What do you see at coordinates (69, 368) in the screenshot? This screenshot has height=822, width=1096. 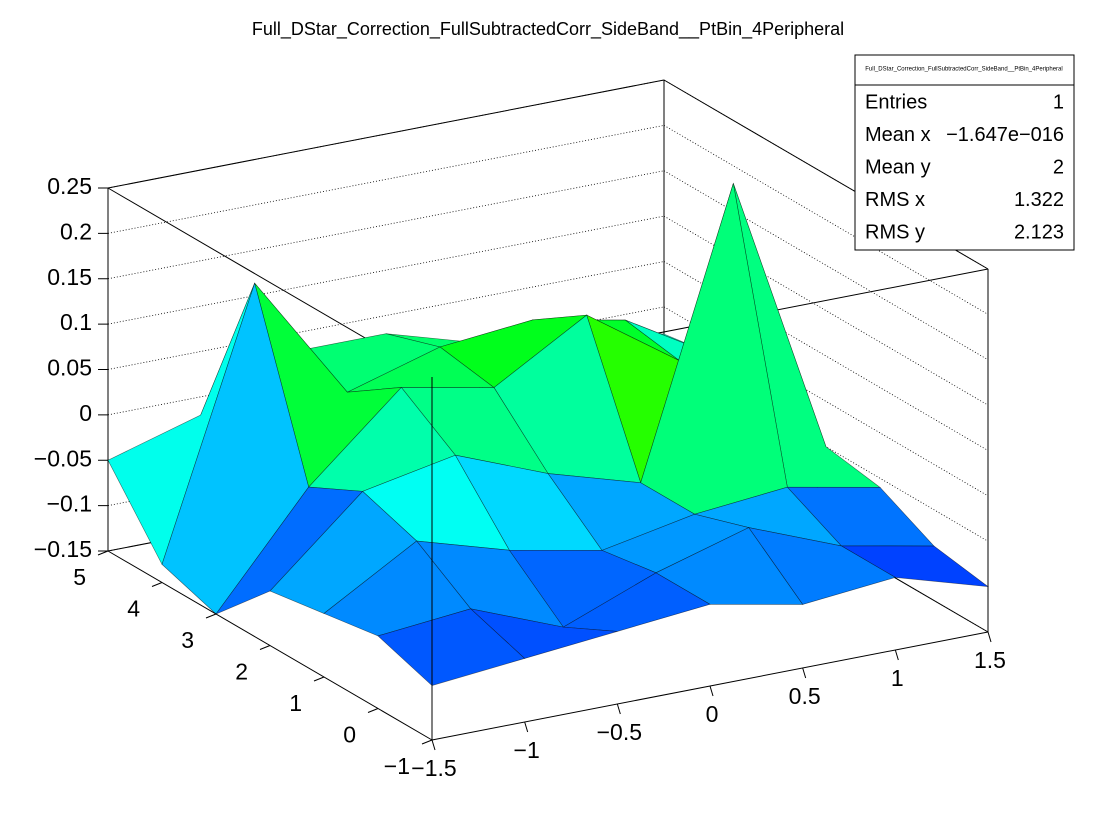 I see `z-tick-label: 0.05` at bounding box center [69, 368].